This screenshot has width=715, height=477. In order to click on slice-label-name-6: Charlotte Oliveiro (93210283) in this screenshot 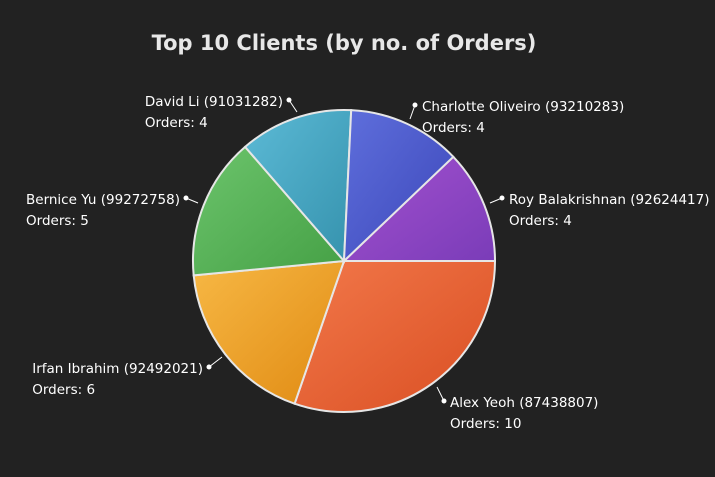, I will do `click(523, 107)`.